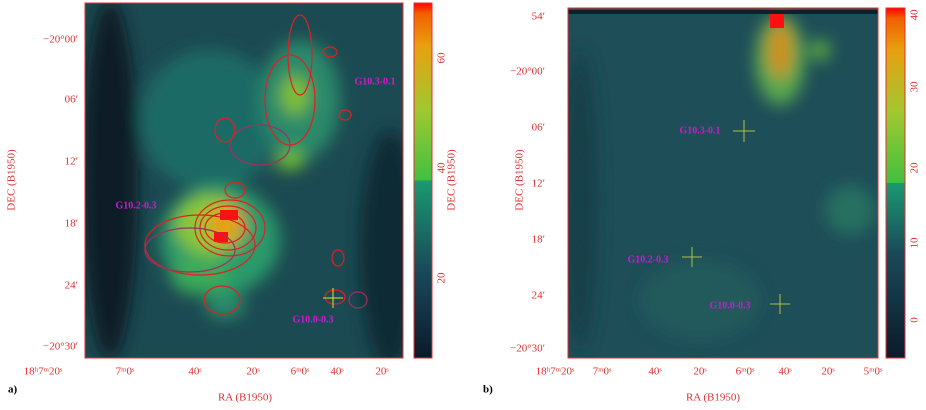 The height and width of the screenshot is (410, 926). Describe the element at coordinates (488, 390) in the screenshot. I see `panel-label: b)` at that location.